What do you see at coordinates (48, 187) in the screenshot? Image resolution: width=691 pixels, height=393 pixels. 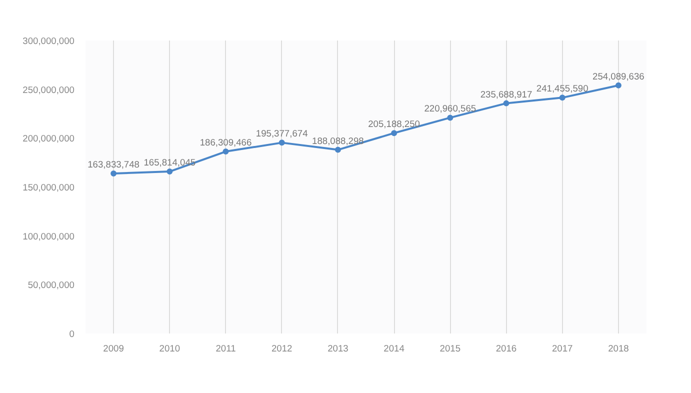 I see `y-tick-label: 150,000,000` at bounding box center [48, 187].